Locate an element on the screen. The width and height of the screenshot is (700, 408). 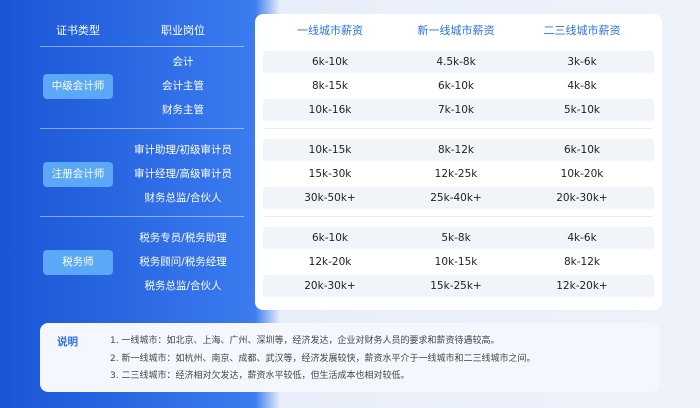
group-badge: 注册会计师 is located at coordinates (78, 174).